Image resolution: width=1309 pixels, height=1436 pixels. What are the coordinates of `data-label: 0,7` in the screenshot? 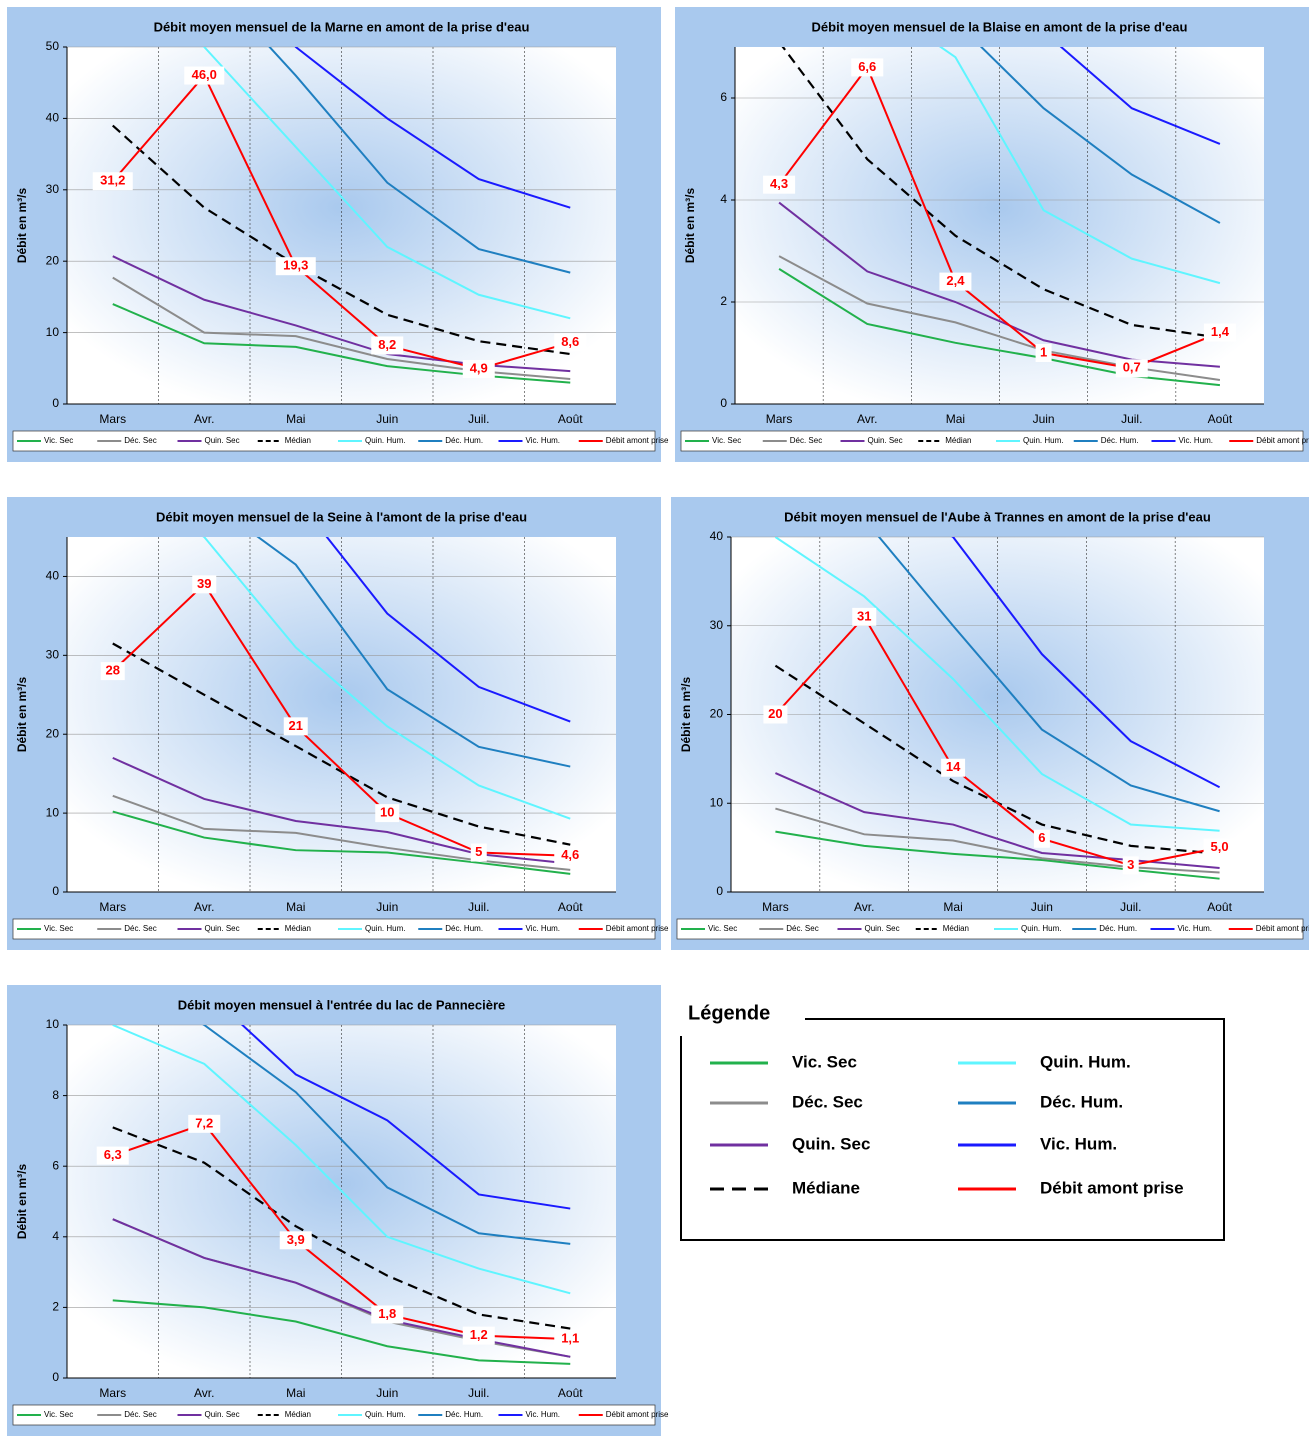 It's located at (1132, 367).